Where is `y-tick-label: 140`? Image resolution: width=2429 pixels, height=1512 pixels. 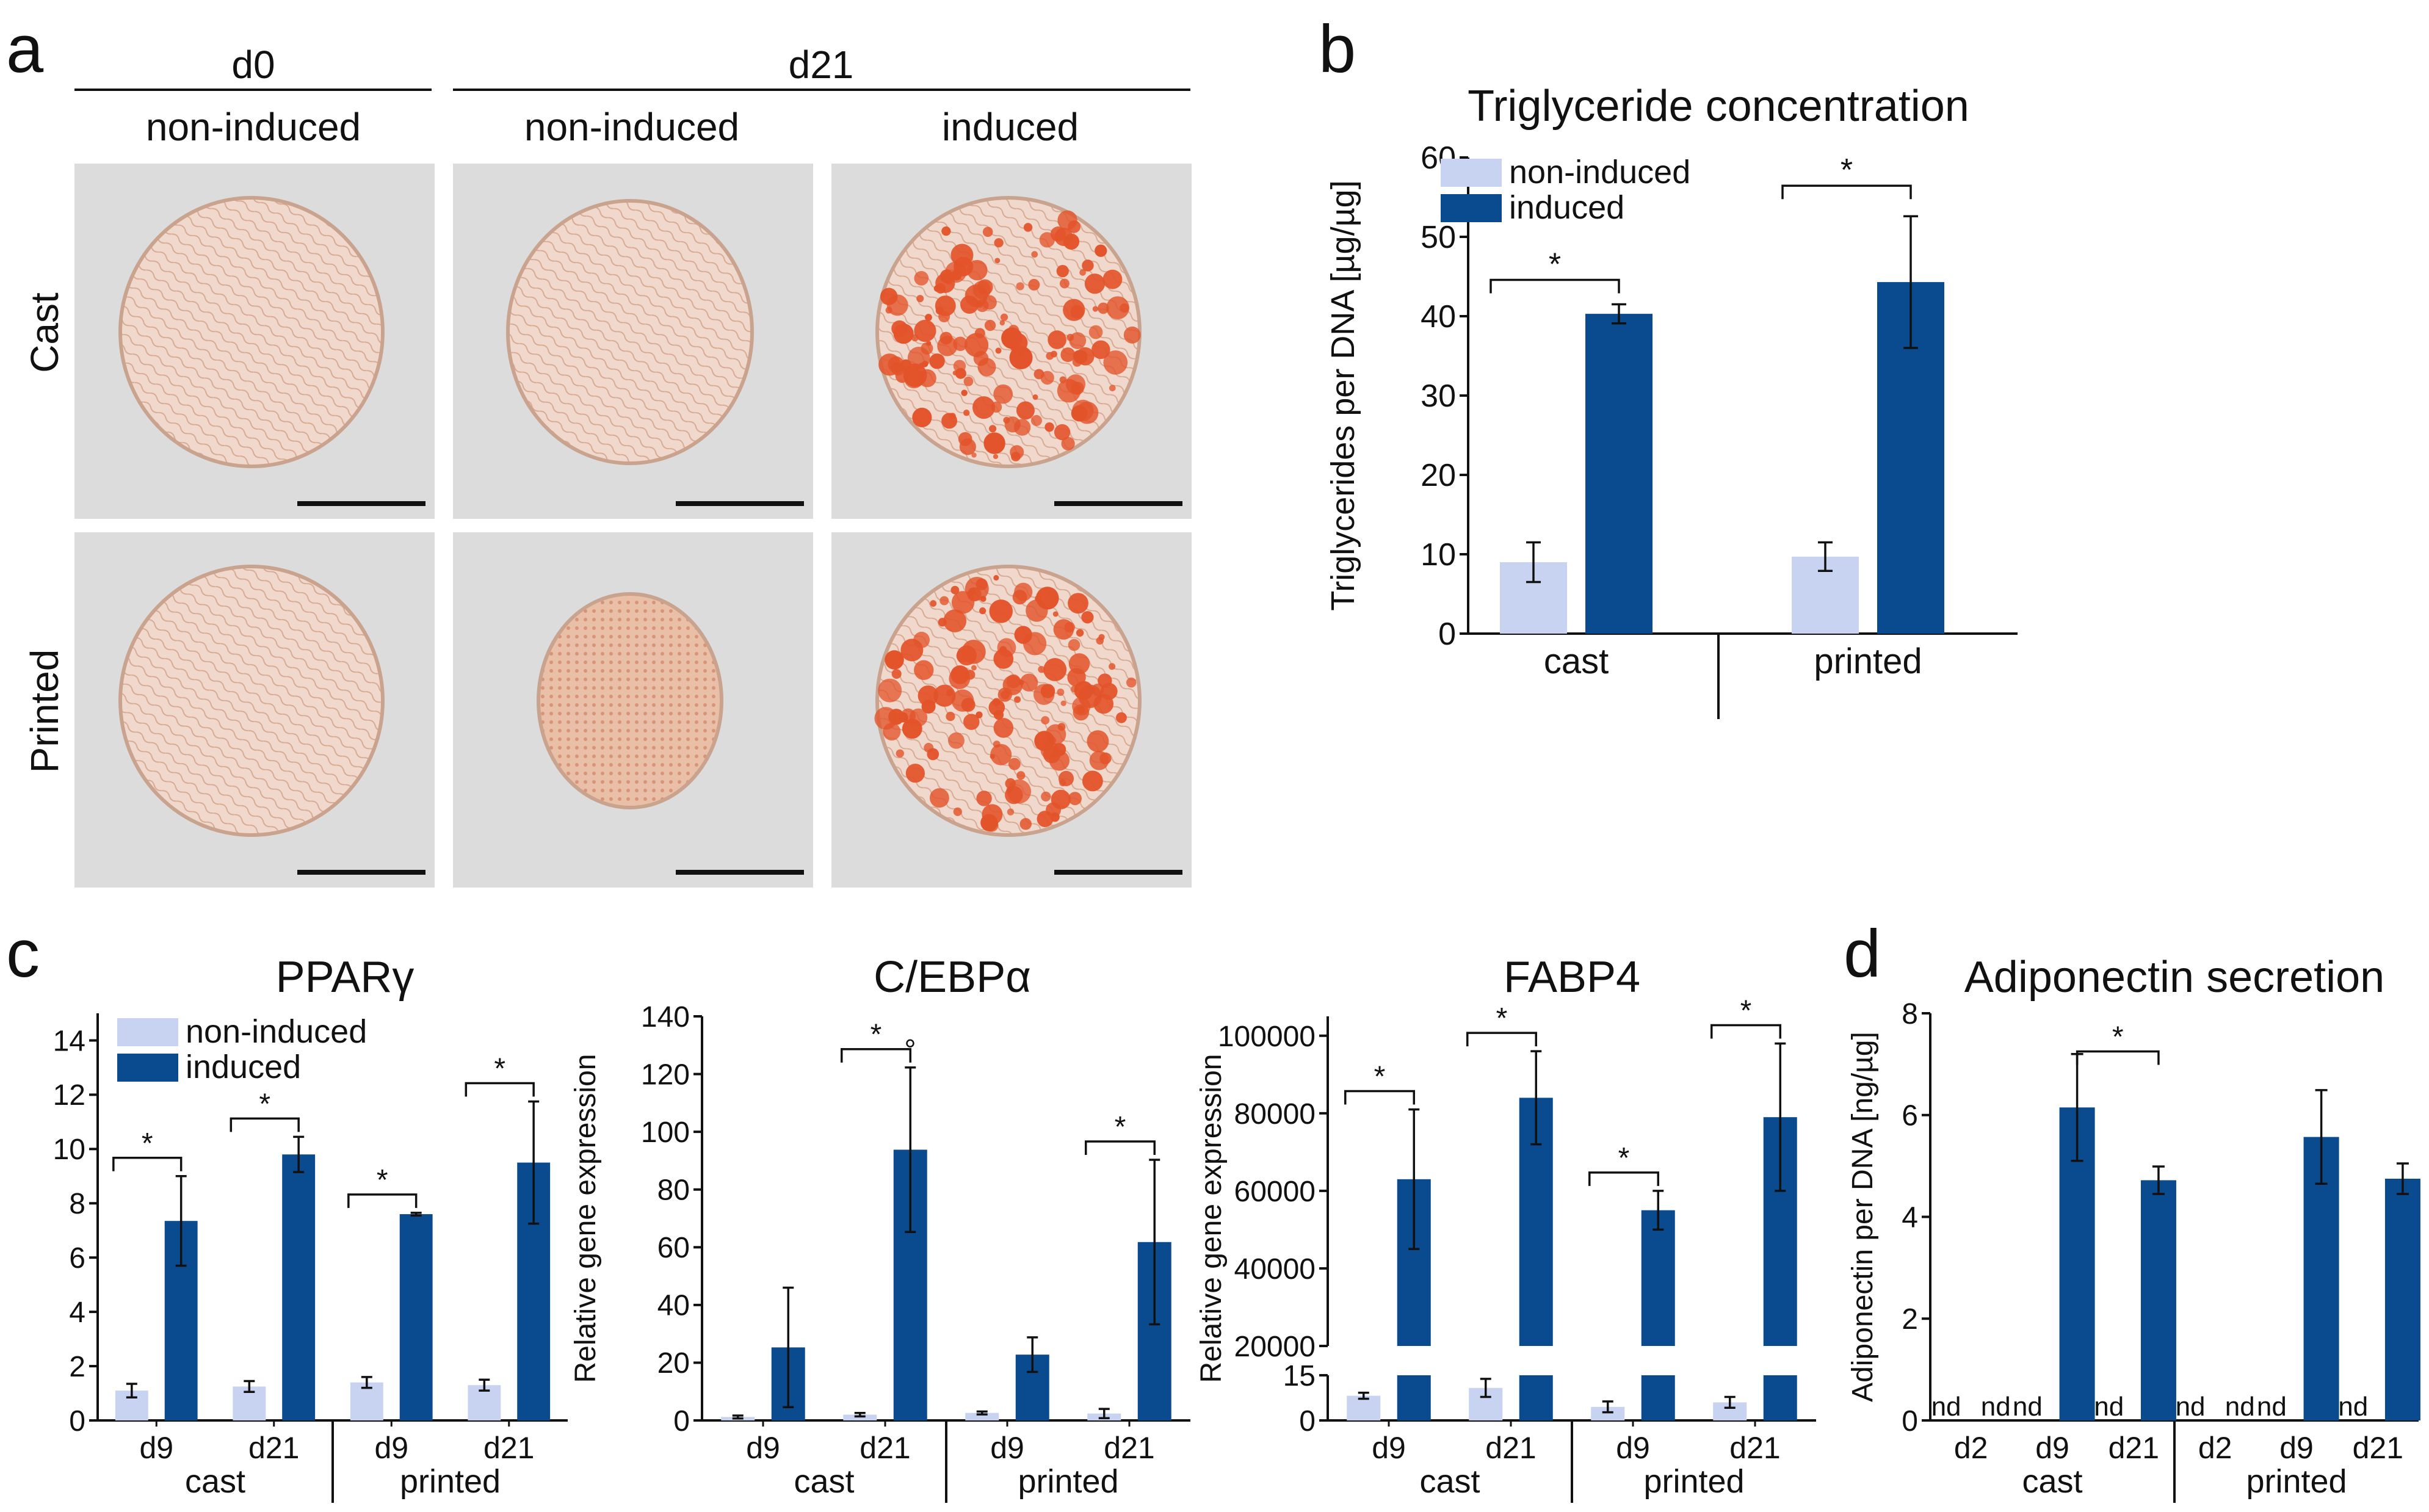
y-tick-label: 140 is located at coordinates (665, 1017).